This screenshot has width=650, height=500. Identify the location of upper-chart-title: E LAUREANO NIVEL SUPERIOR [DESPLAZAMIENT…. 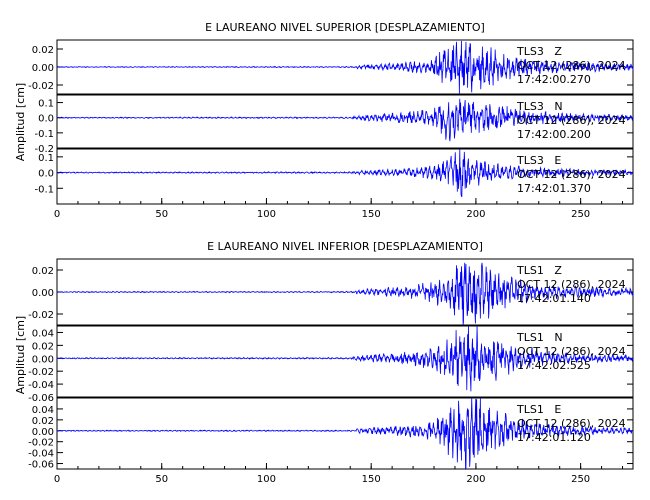
(345, 27).